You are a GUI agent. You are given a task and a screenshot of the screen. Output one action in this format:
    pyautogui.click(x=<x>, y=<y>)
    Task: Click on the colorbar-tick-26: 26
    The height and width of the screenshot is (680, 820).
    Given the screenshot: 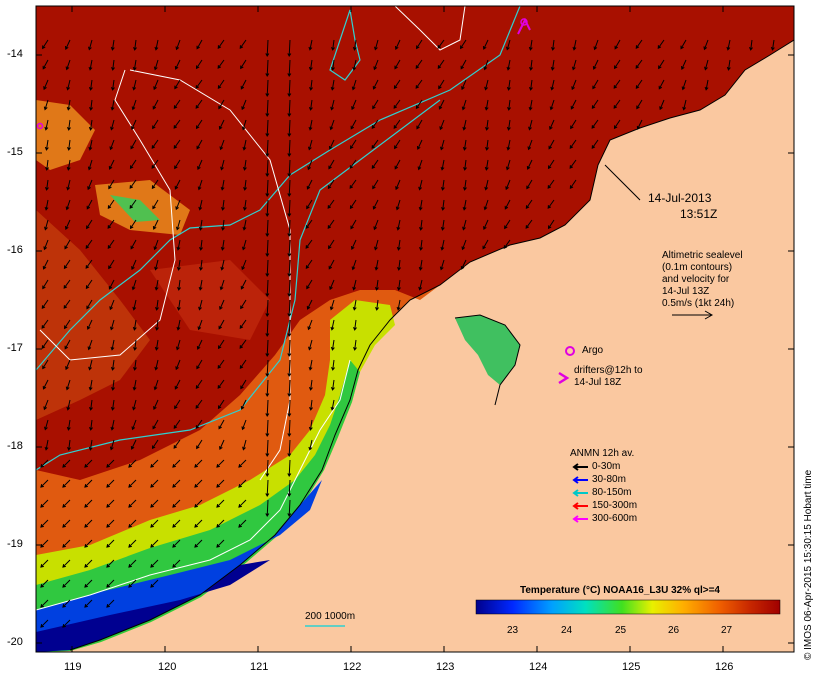 What is the action you would take?
    pyautogui.click(x=674, y=630)
    